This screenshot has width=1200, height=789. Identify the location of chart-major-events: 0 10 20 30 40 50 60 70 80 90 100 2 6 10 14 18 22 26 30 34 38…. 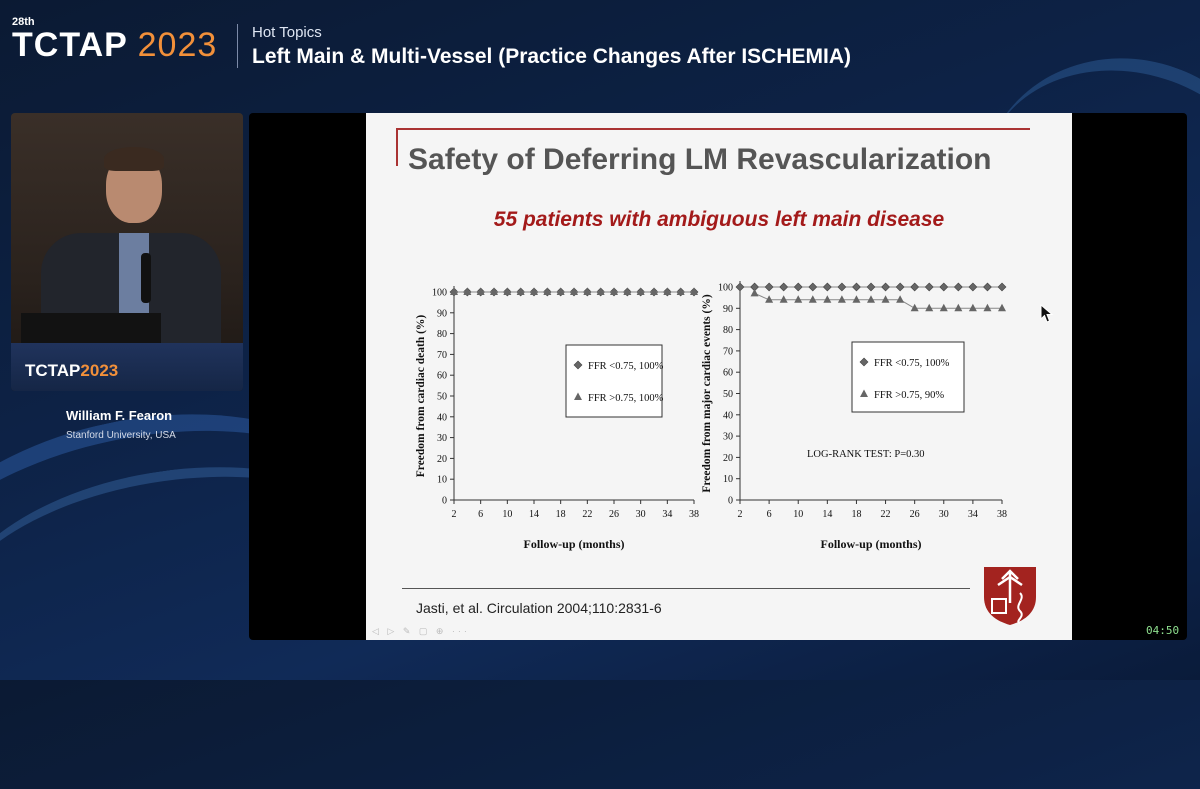
(859, 422).